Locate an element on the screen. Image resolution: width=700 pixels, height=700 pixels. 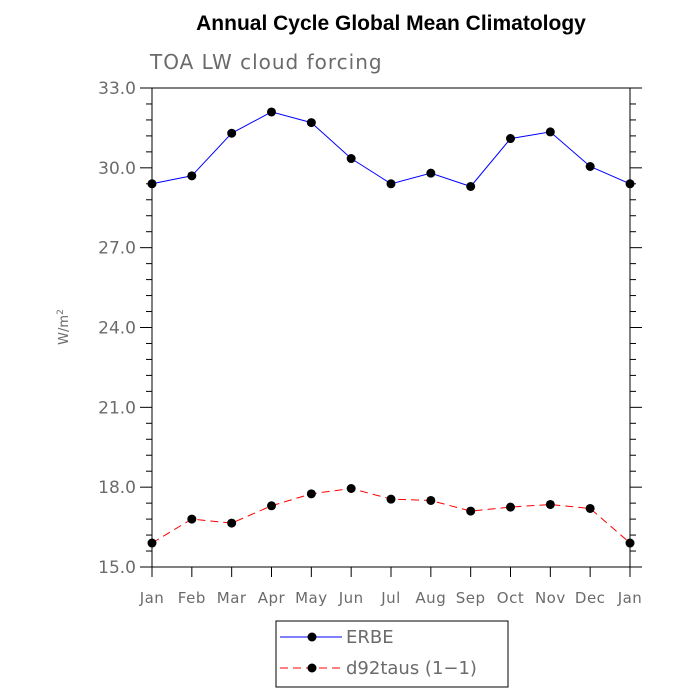
x-tick-label: Apr is located at coordinates (272, 598).